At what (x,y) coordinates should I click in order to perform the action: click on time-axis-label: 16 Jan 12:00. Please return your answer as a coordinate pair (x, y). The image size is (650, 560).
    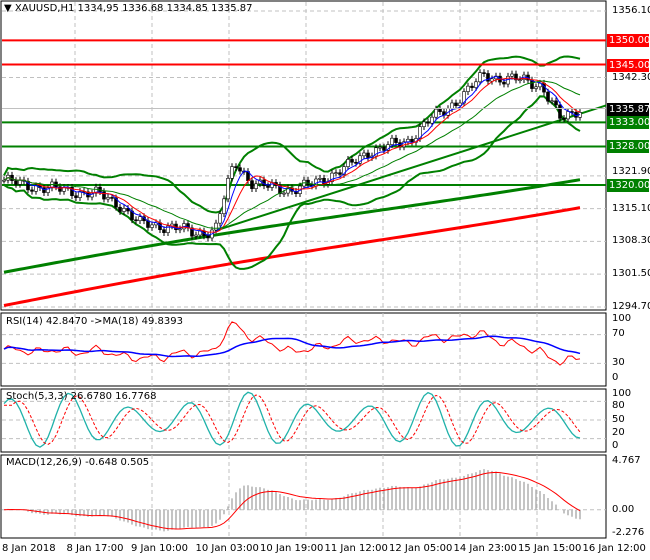
    Looking at the image, I should click on (614, 548).